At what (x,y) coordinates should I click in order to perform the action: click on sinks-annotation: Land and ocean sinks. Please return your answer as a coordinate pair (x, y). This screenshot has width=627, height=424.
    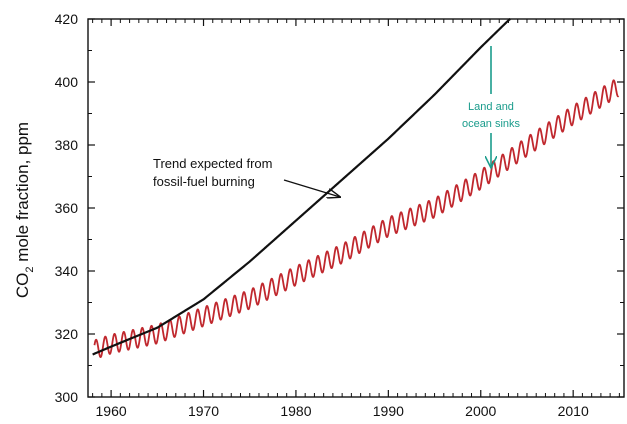
    Looking at the image, I should click on (491, 107).